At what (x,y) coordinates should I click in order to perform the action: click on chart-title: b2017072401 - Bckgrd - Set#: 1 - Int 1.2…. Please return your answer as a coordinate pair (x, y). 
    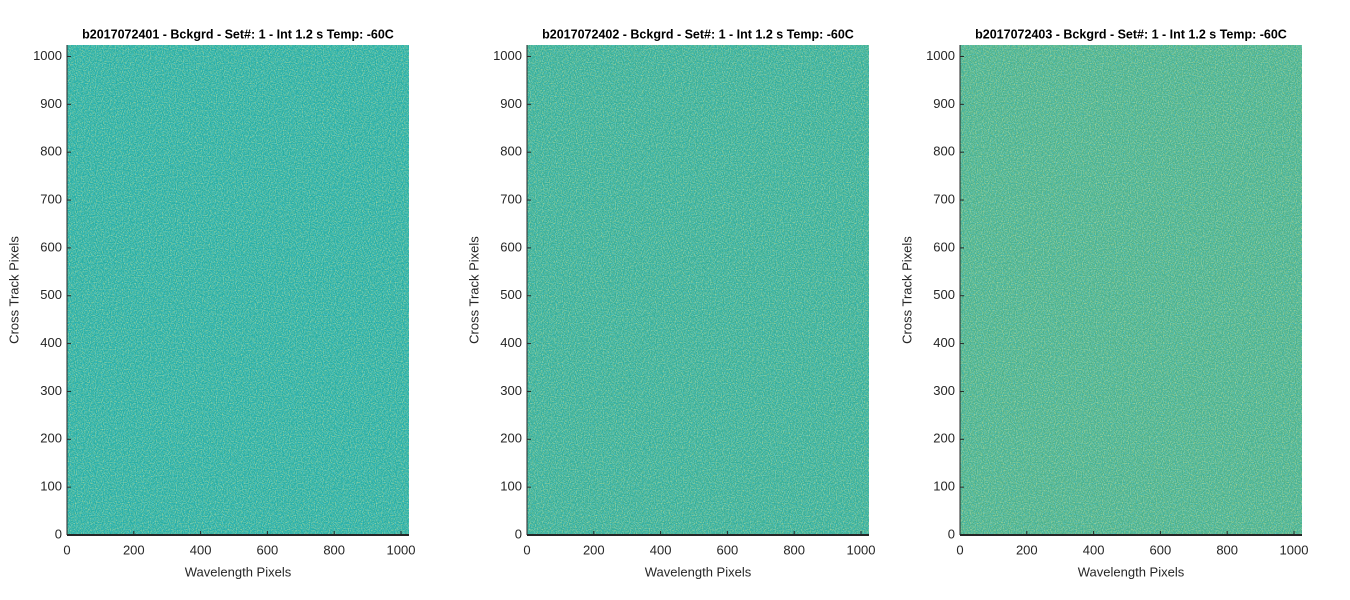
    Looking at the image, I should click on (238, 34).